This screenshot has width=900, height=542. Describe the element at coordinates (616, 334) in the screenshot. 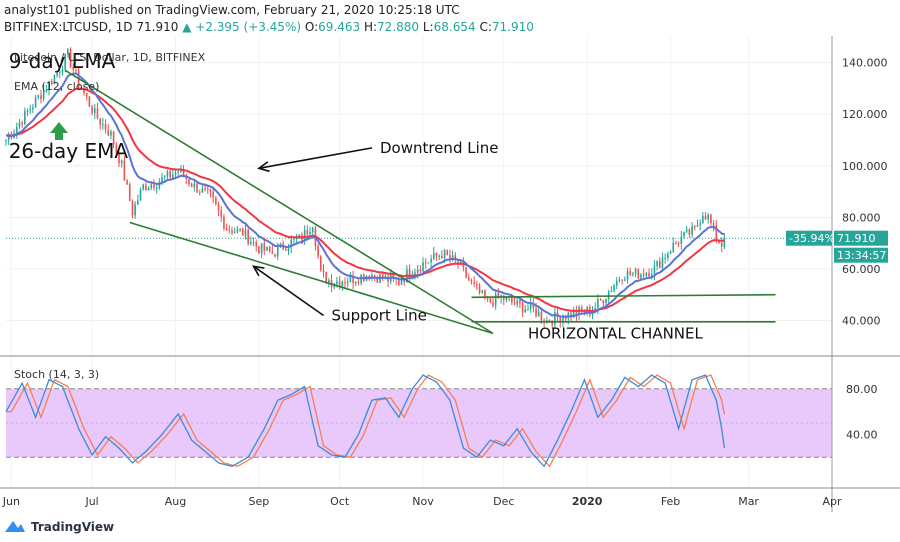

I see `channel-label: HORIZONTAL CHANNEL` at that location.